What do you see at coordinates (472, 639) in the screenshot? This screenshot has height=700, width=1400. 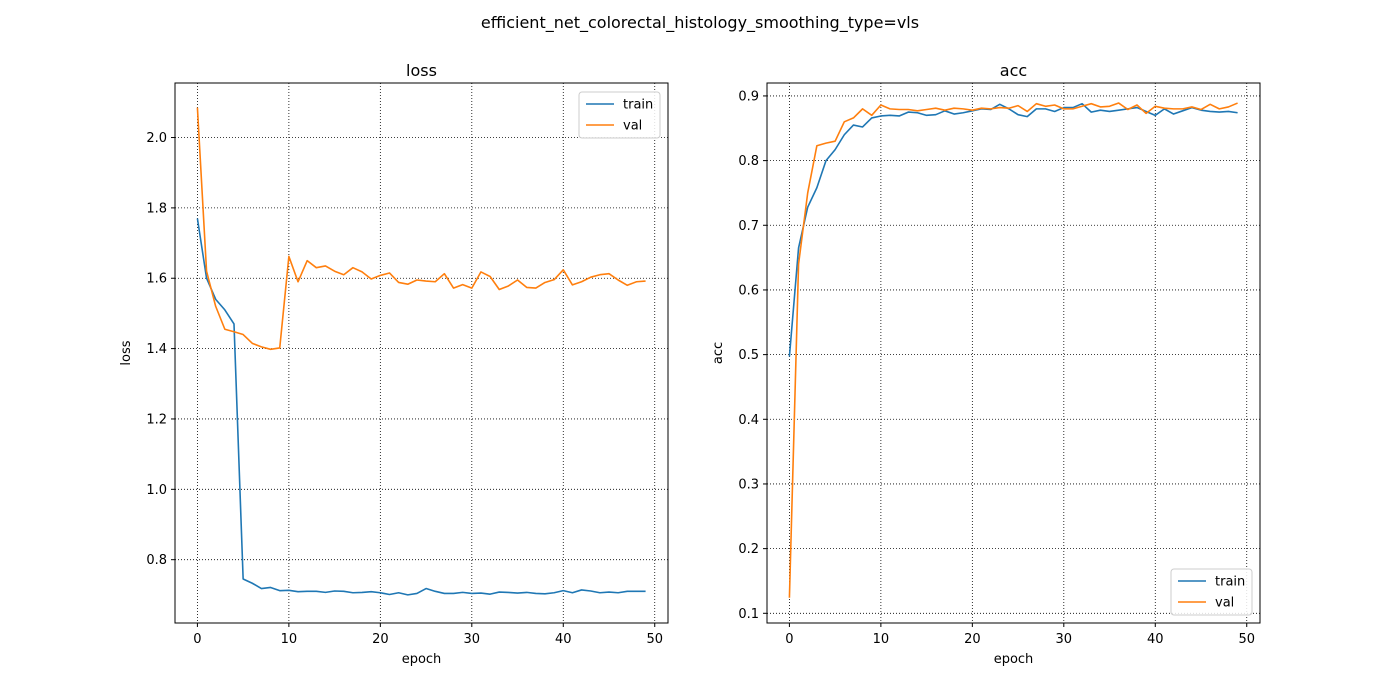 I see `loss-x-tick-label: 30` at bounding box center [472, 639].